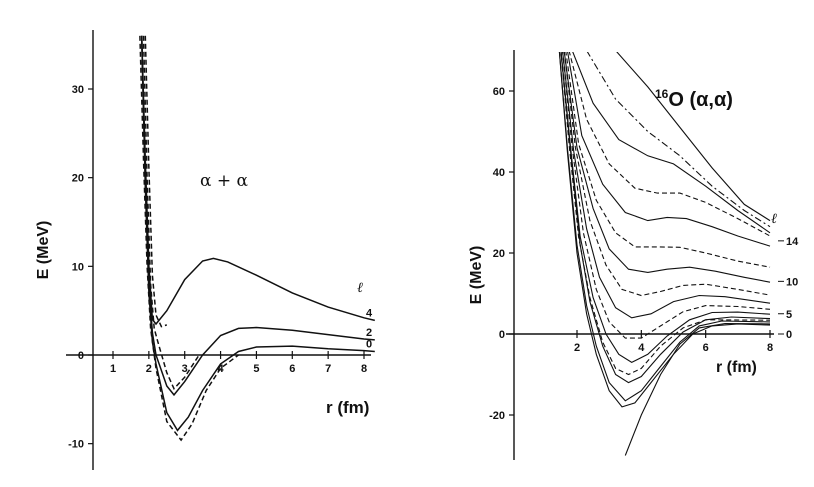 This screenshot has width=814, height=487. I want to click on x-tick-label-3: 4, so click(221, 369).